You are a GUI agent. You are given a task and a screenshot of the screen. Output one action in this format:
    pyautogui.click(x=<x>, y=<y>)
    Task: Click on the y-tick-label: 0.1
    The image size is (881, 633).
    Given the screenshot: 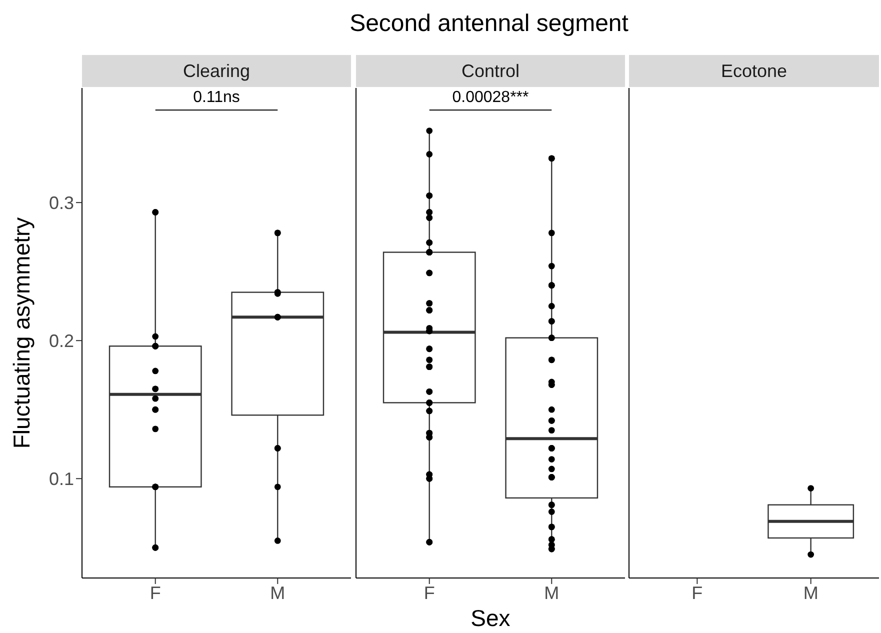 What is the action you would take?
    pyautogui.click(x=61, y=479)
    